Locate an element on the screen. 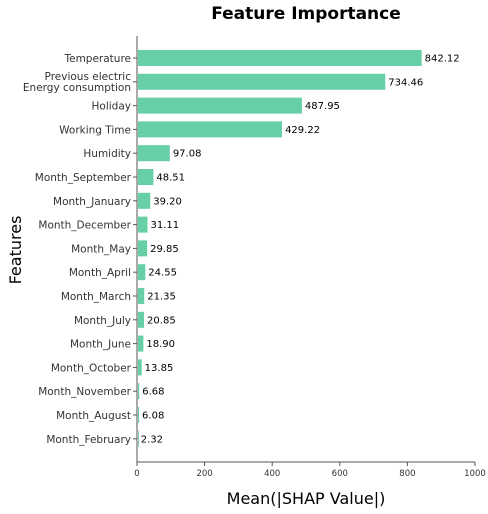  chart-title: Feature Importance is located at coordinates (306, 14).